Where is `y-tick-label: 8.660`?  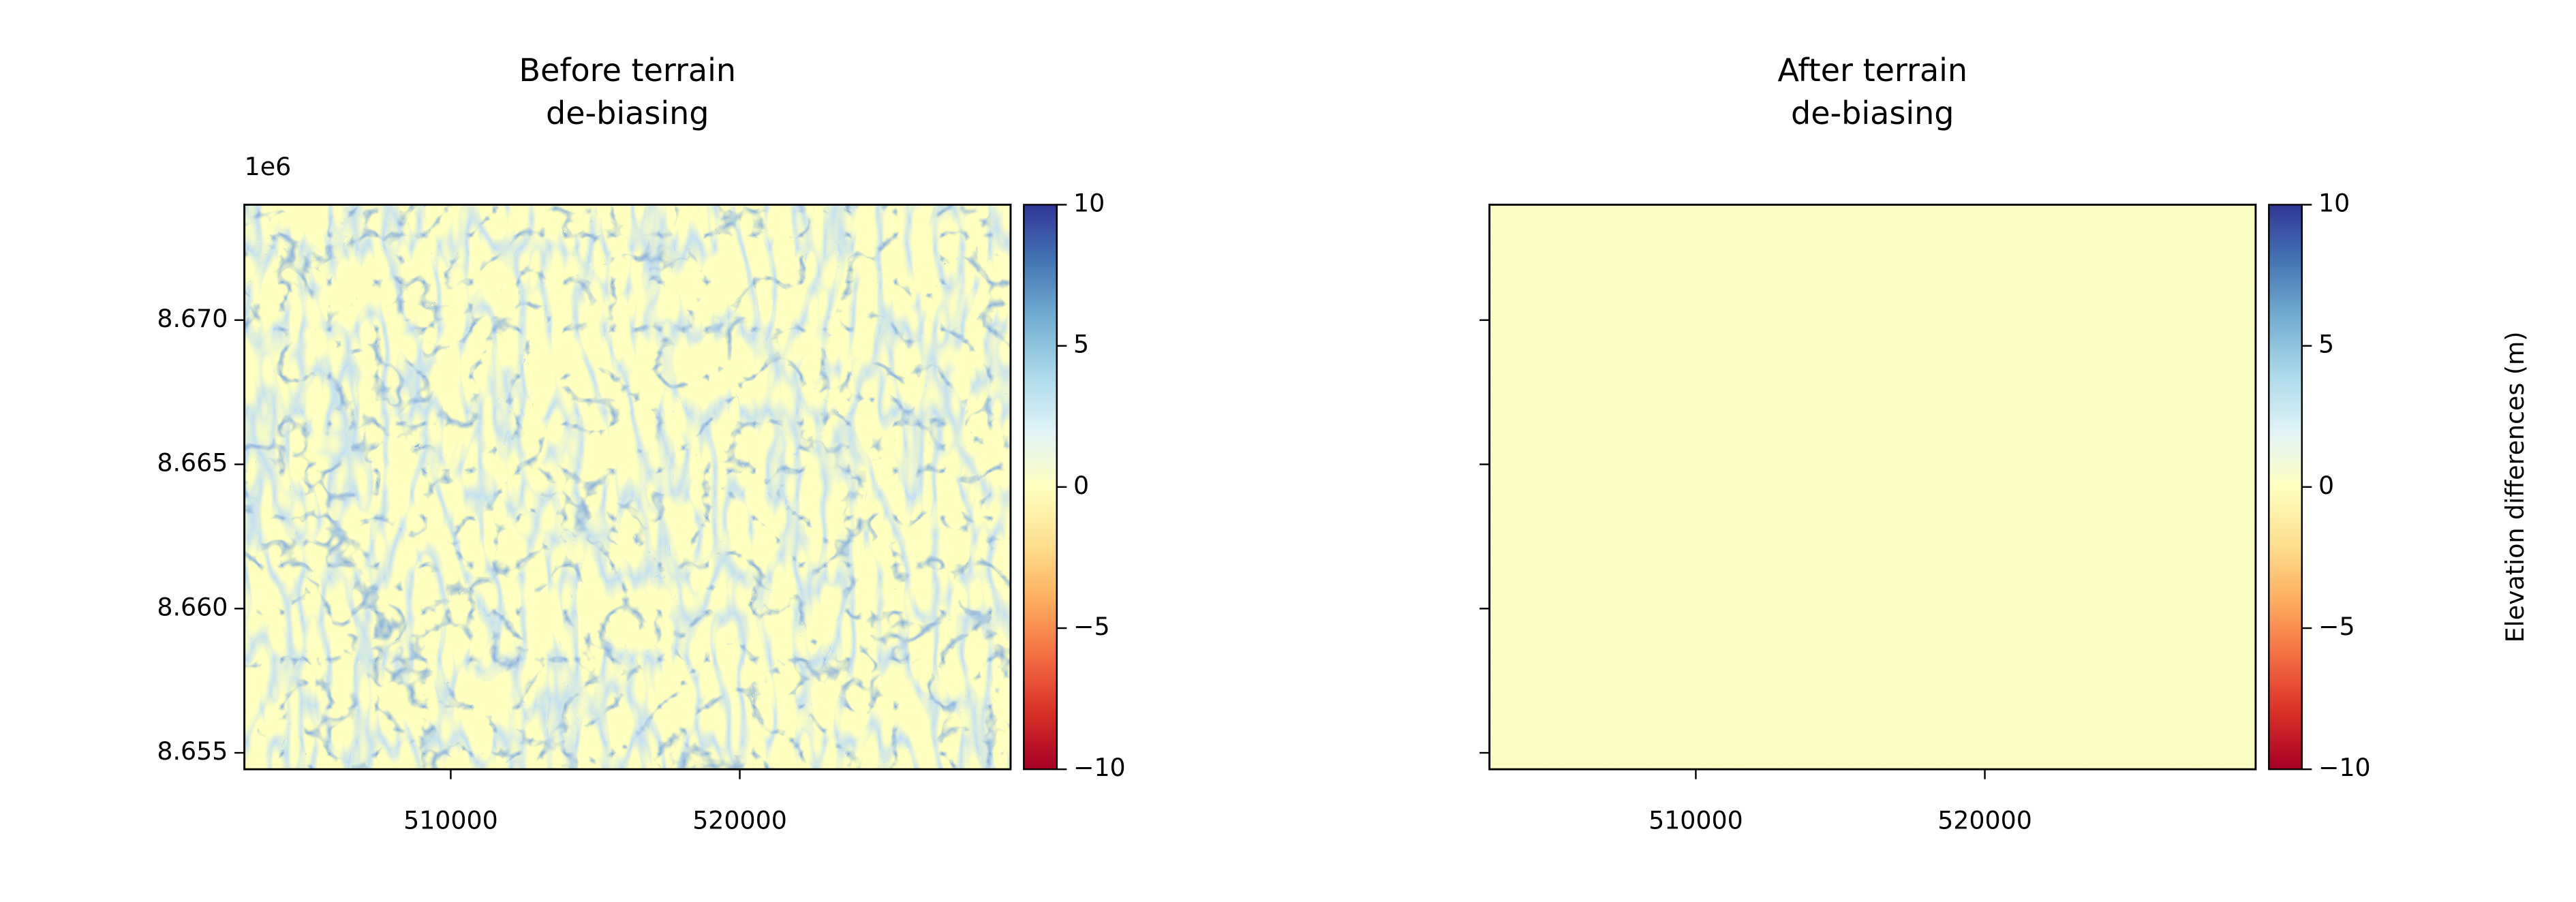
y-tick-label: 8.660 is located at coordinates (193, 606).